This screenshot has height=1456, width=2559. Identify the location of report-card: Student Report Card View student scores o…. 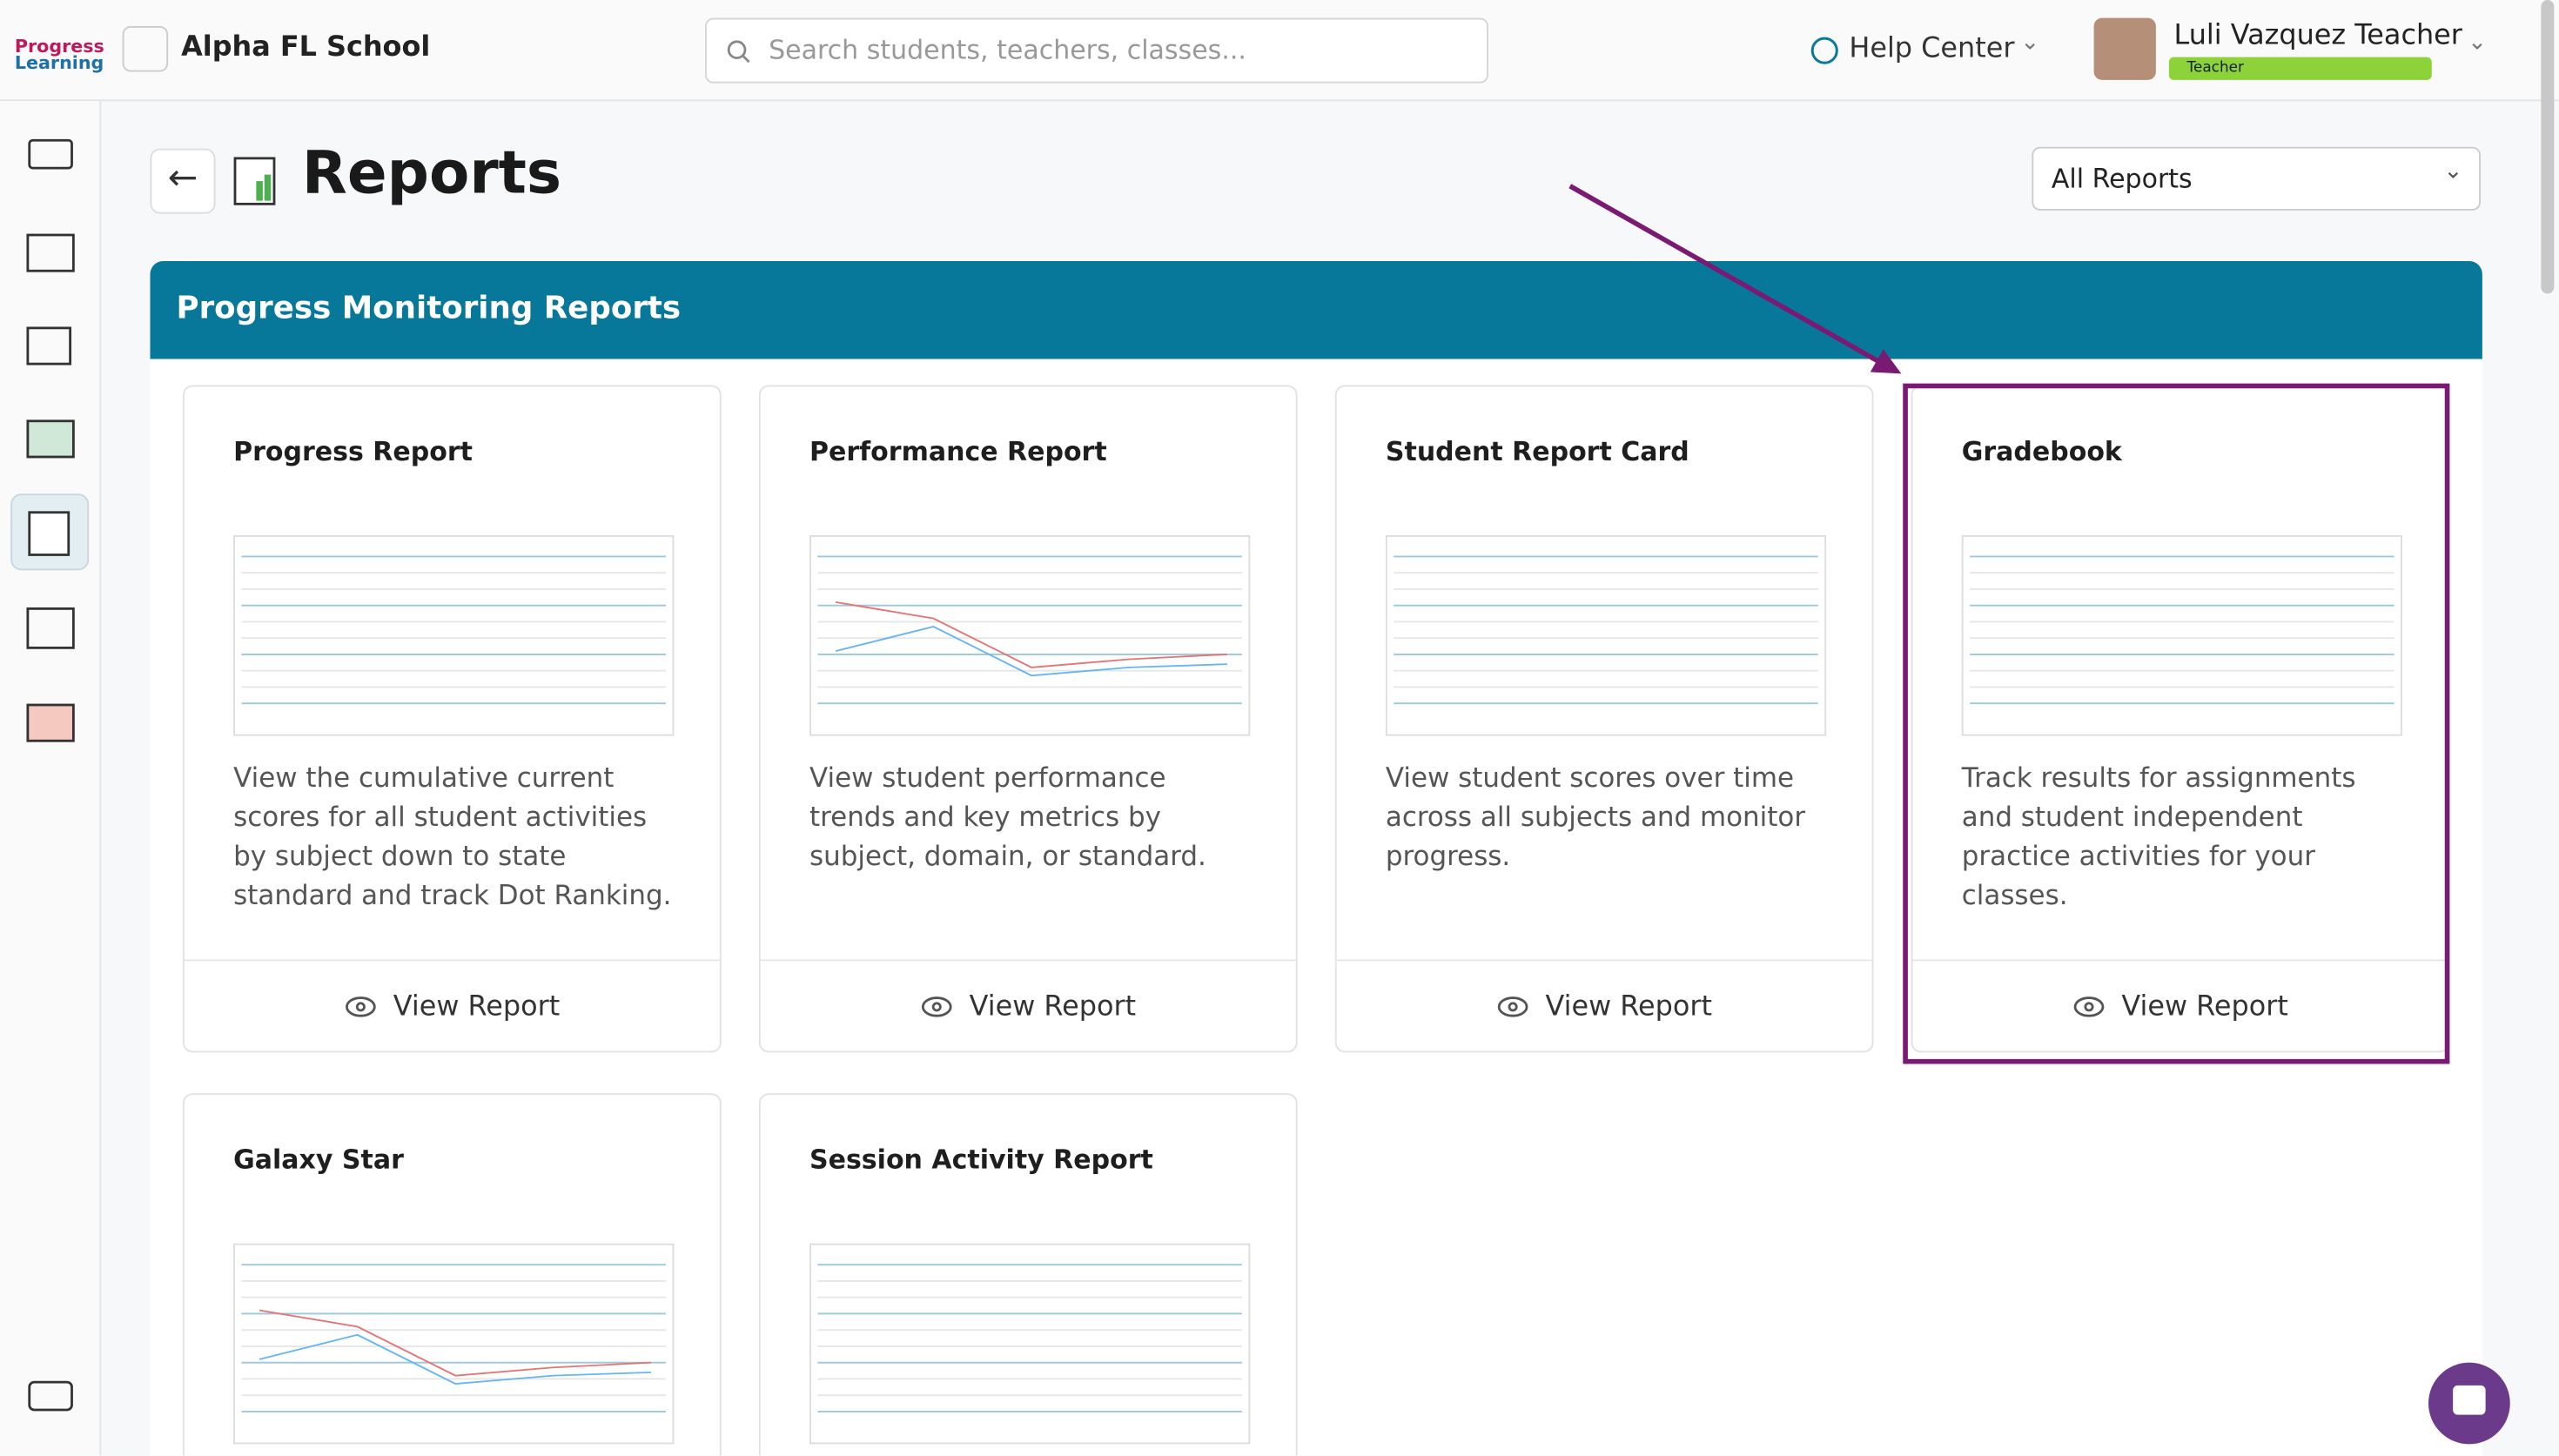
(1604, 719).